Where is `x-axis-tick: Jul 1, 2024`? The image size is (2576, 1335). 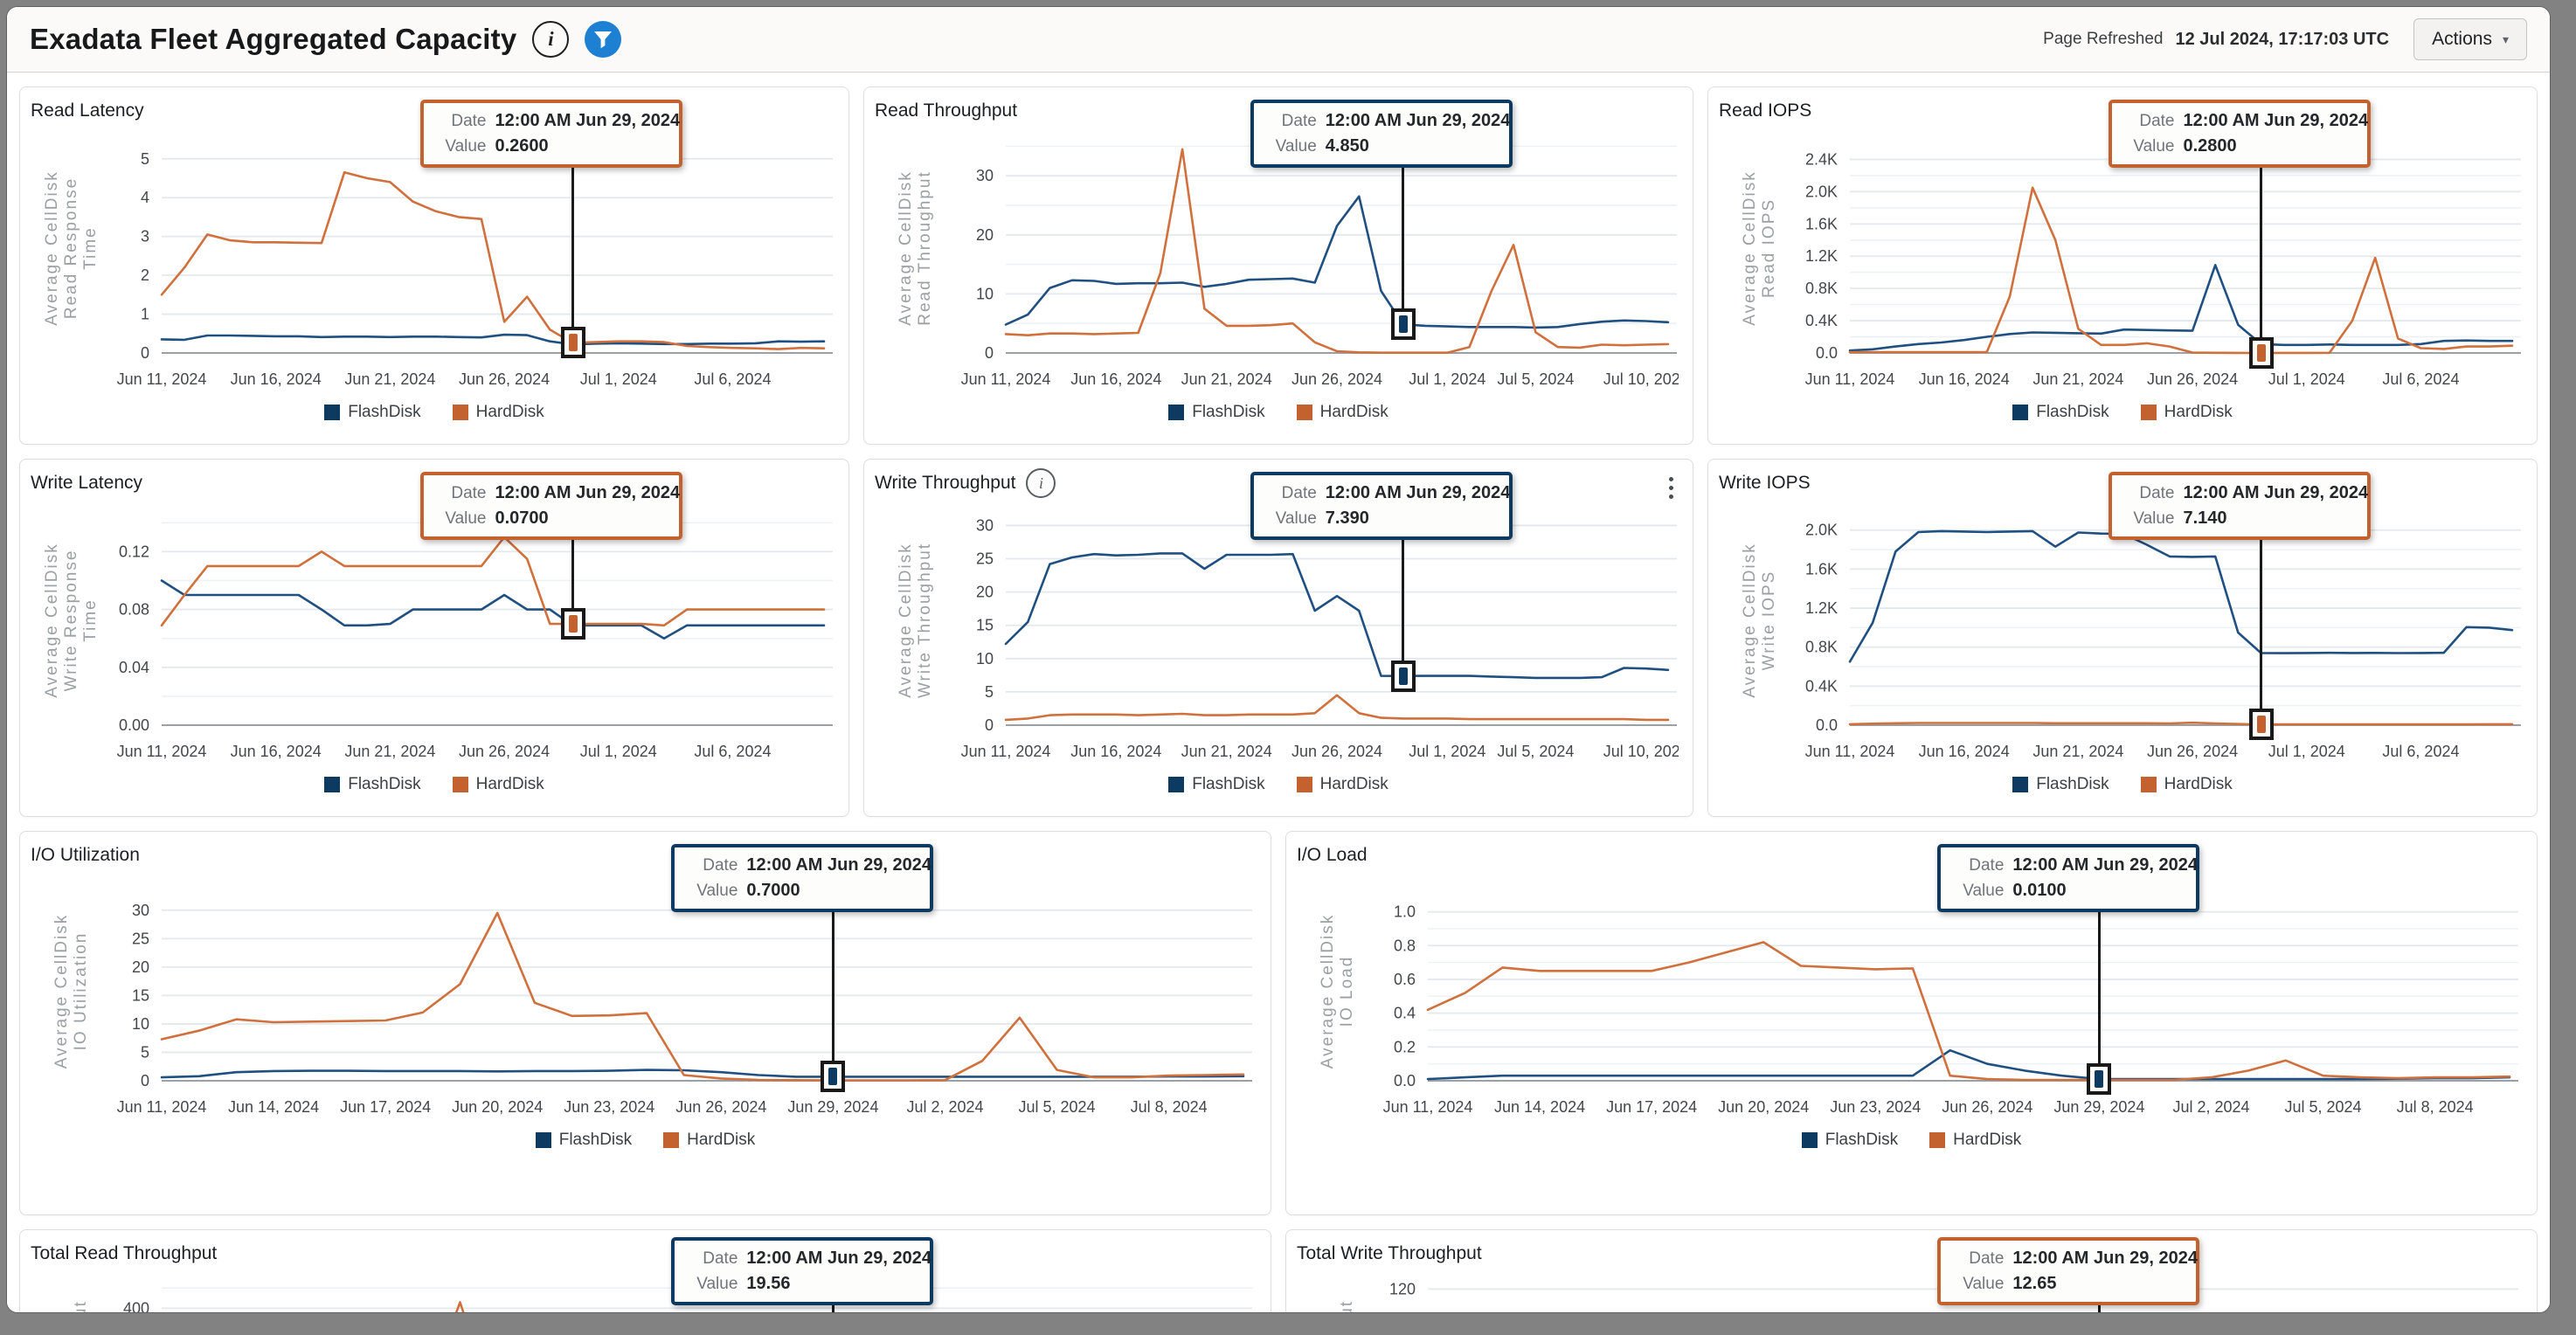 x-axis-tick: Jul 1, 2024 is located at coordinates (2306, 379).